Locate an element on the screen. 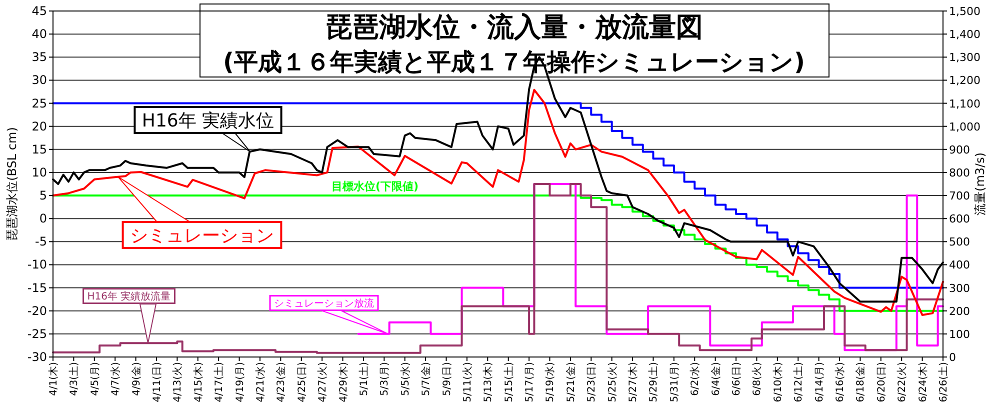 The image size is (988, 408). x-tick-label: 6/12(土) is located at coordinates (798, 382).